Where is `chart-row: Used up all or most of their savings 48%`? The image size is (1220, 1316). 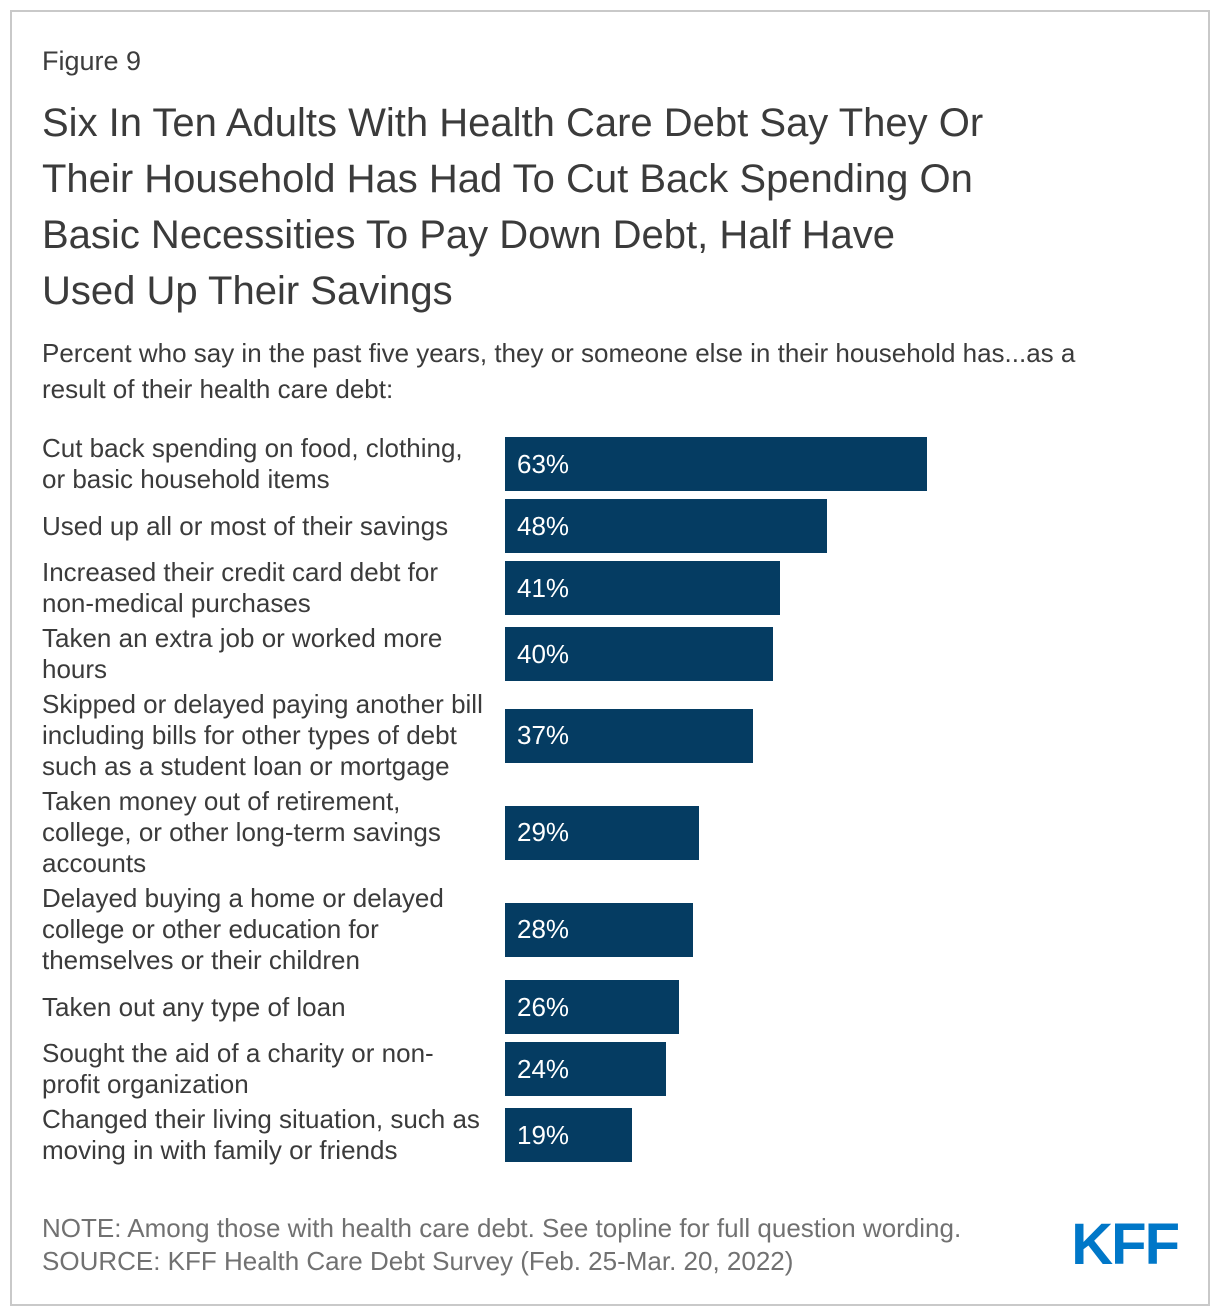 chart-row: Used up all or most of their savings 48% is located at coordinates (610, 526).